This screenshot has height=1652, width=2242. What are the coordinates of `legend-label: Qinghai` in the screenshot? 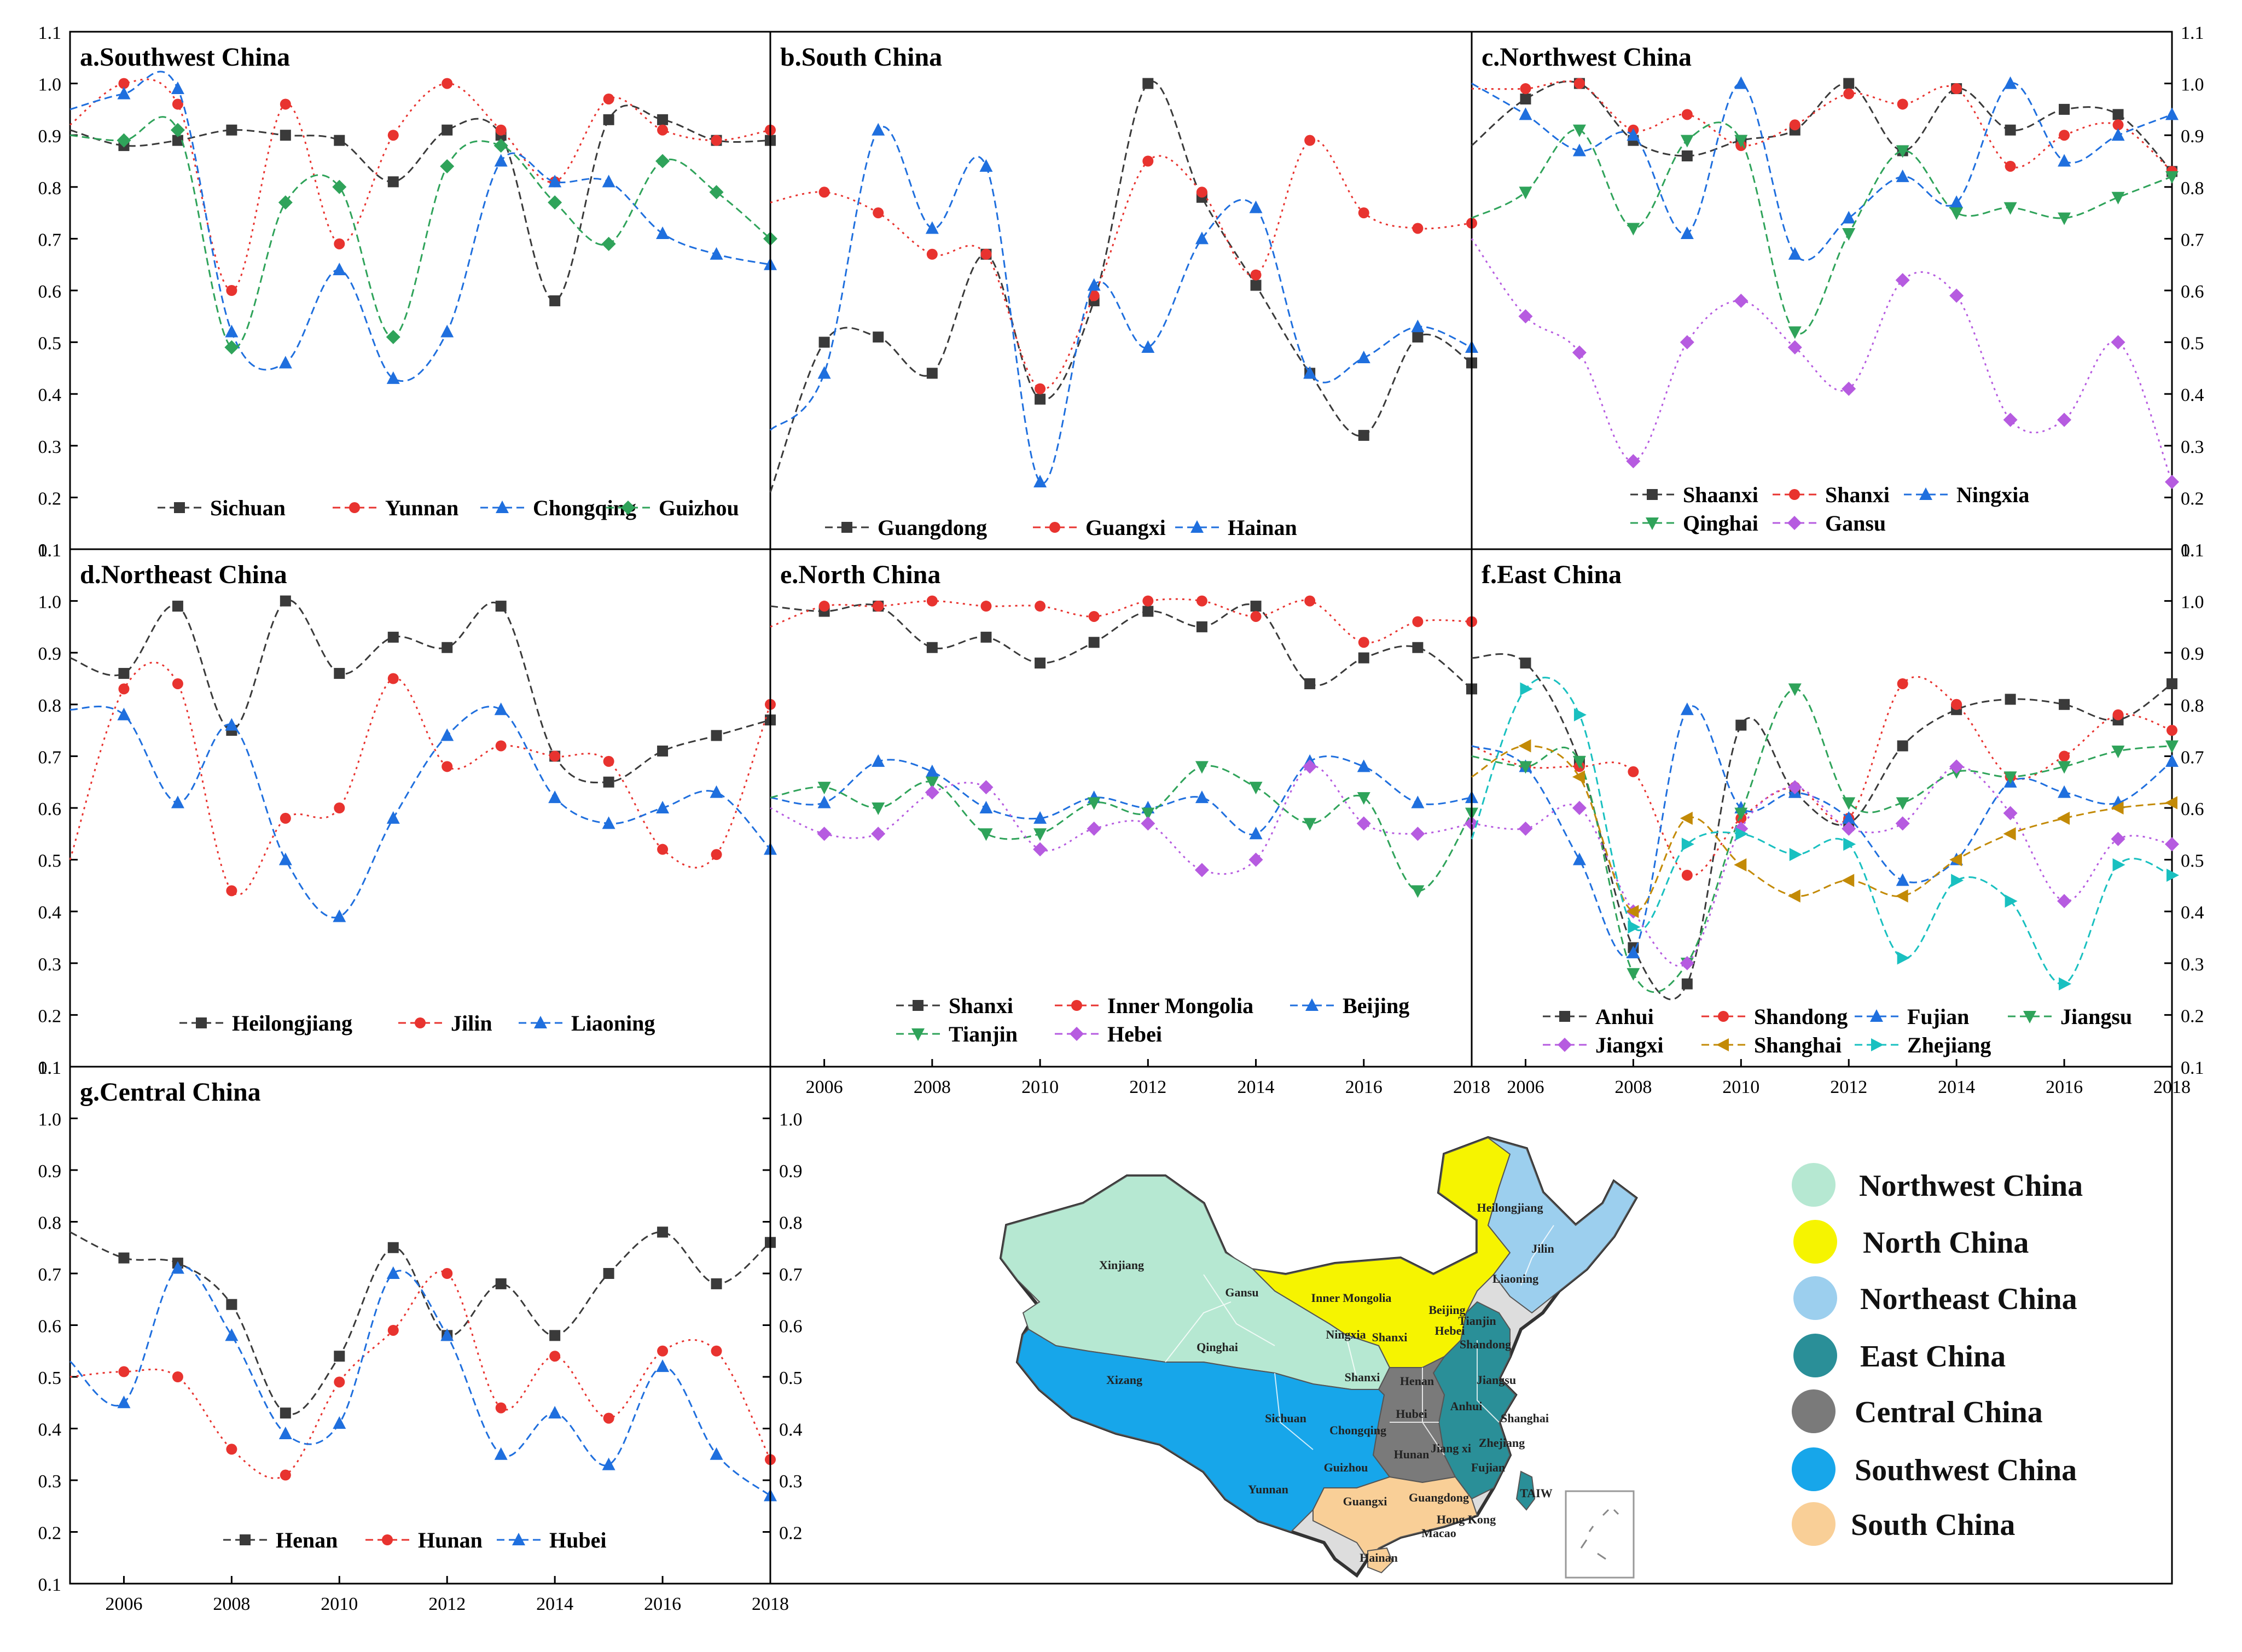 It's located at (1720, 523).